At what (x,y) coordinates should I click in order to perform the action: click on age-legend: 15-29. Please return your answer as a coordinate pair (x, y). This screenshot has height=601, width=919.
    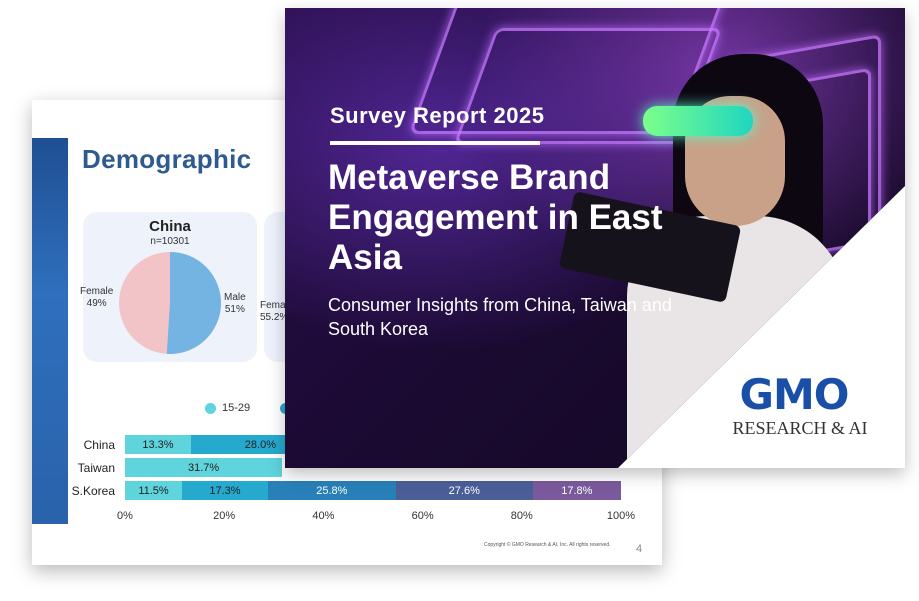
    Looking at the image, I should click on (248, 408).